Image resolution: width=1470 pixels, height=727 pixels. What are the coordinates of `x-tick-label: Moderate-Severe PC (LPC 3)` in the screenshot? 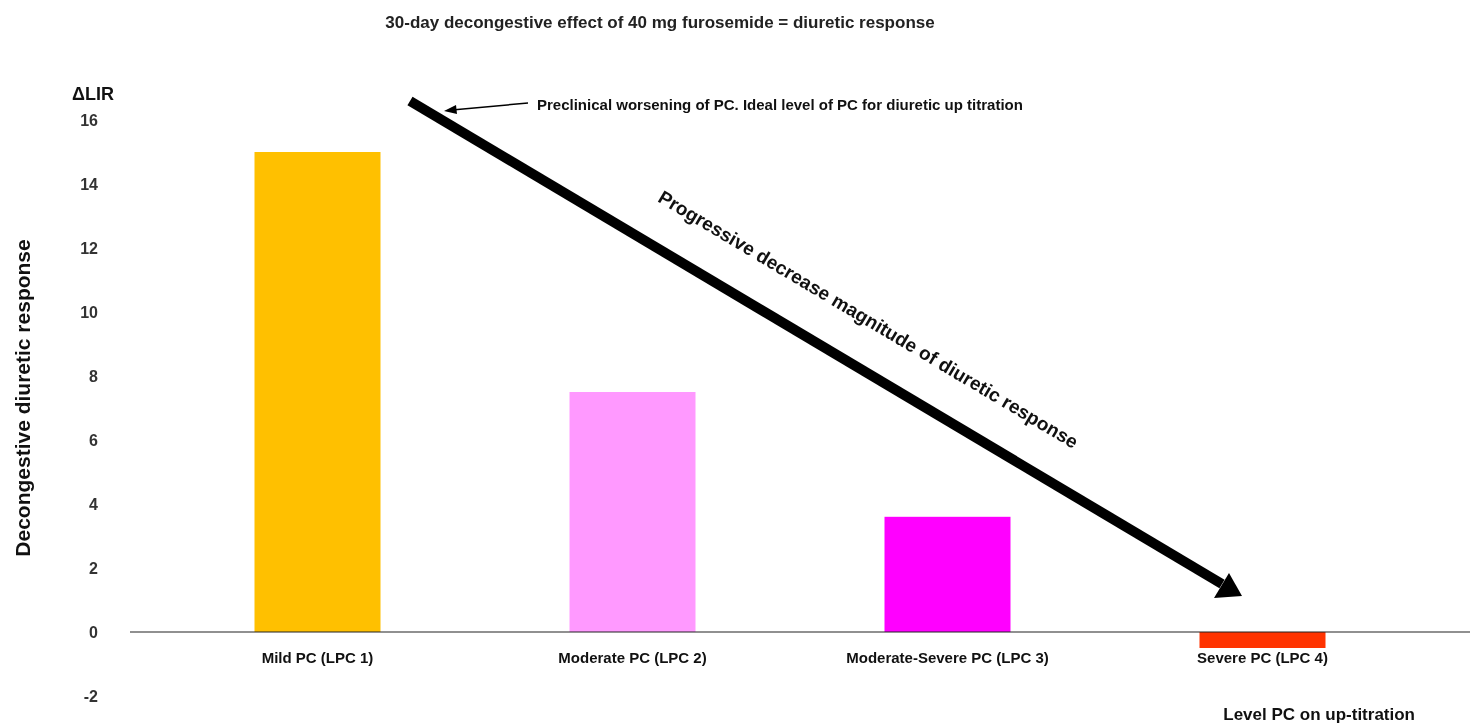 It's located at (947, 657).